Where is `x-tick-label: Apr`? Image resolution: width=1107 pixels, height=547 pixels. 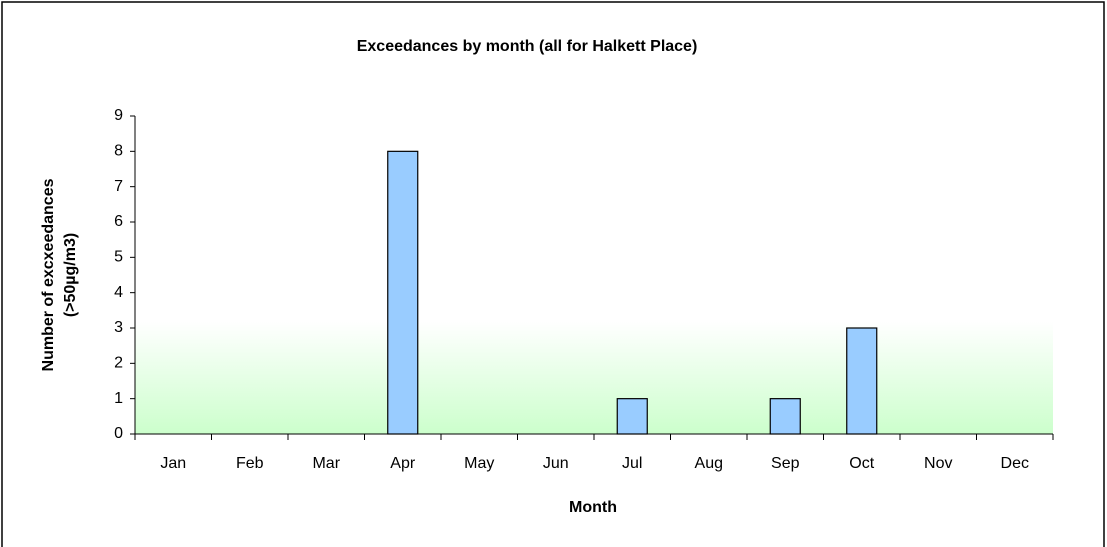
x-tick-label: Apr is located at coordinates (403, 463).